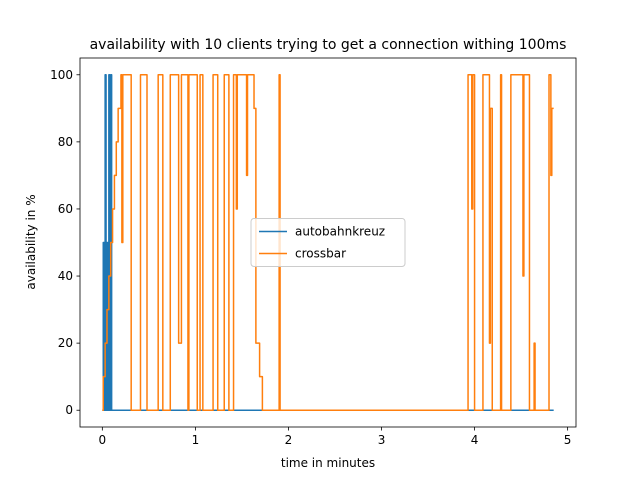 This screenshot has width=640, height=480. I want to click on x-tick-label: 3, so click(382, 440).